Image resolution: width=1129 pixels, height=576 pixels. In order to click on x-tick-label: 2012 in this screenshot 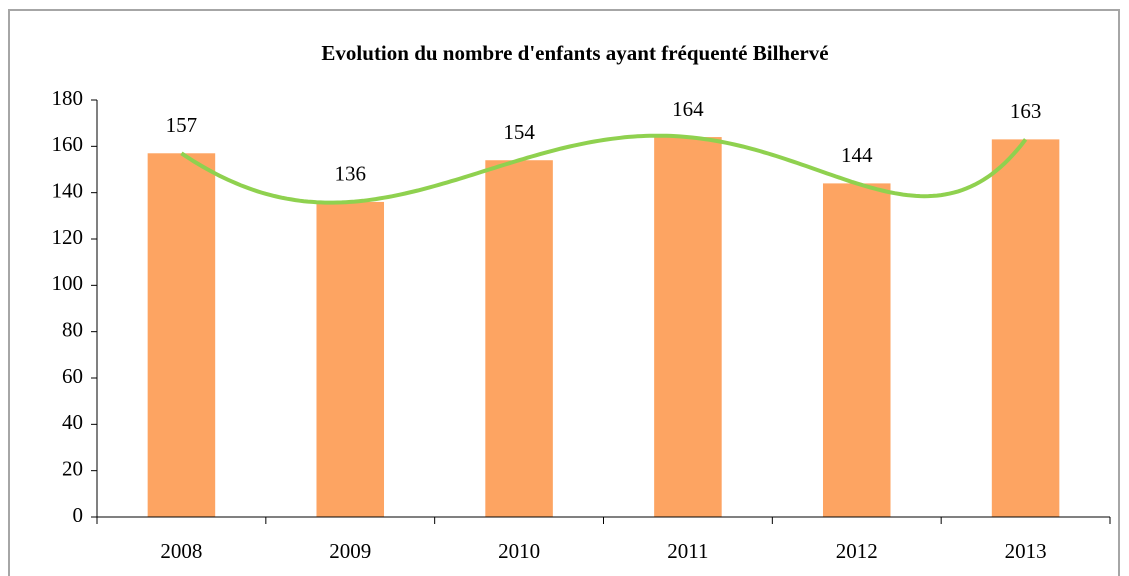, I will do `click(857, 551)`.